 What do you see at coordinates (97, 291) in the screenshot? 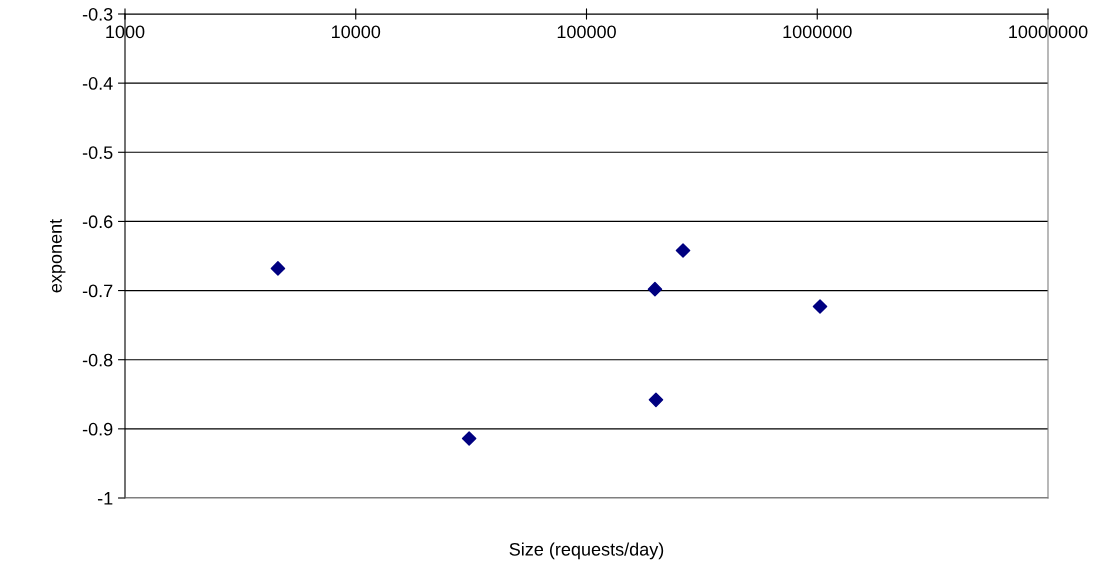
I see `y-tick-label: -0.7` at bounding box center [97, 291].